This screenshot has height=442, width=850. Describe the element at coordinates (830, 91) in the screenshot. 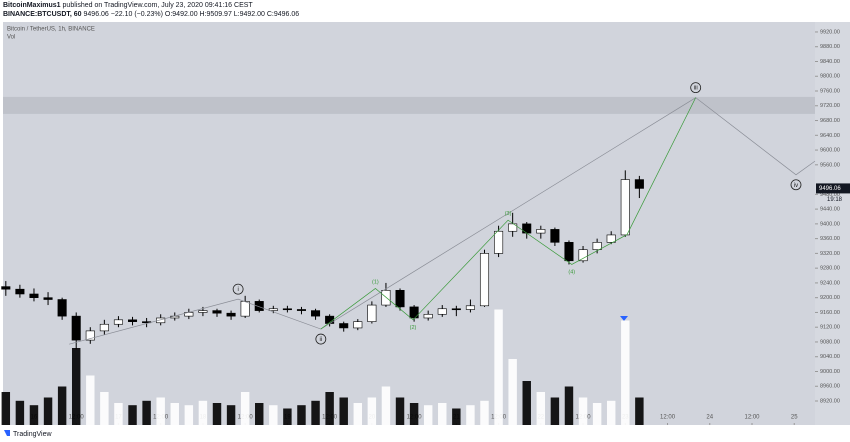

I see `y-tick-label: 9760.00` at that location.